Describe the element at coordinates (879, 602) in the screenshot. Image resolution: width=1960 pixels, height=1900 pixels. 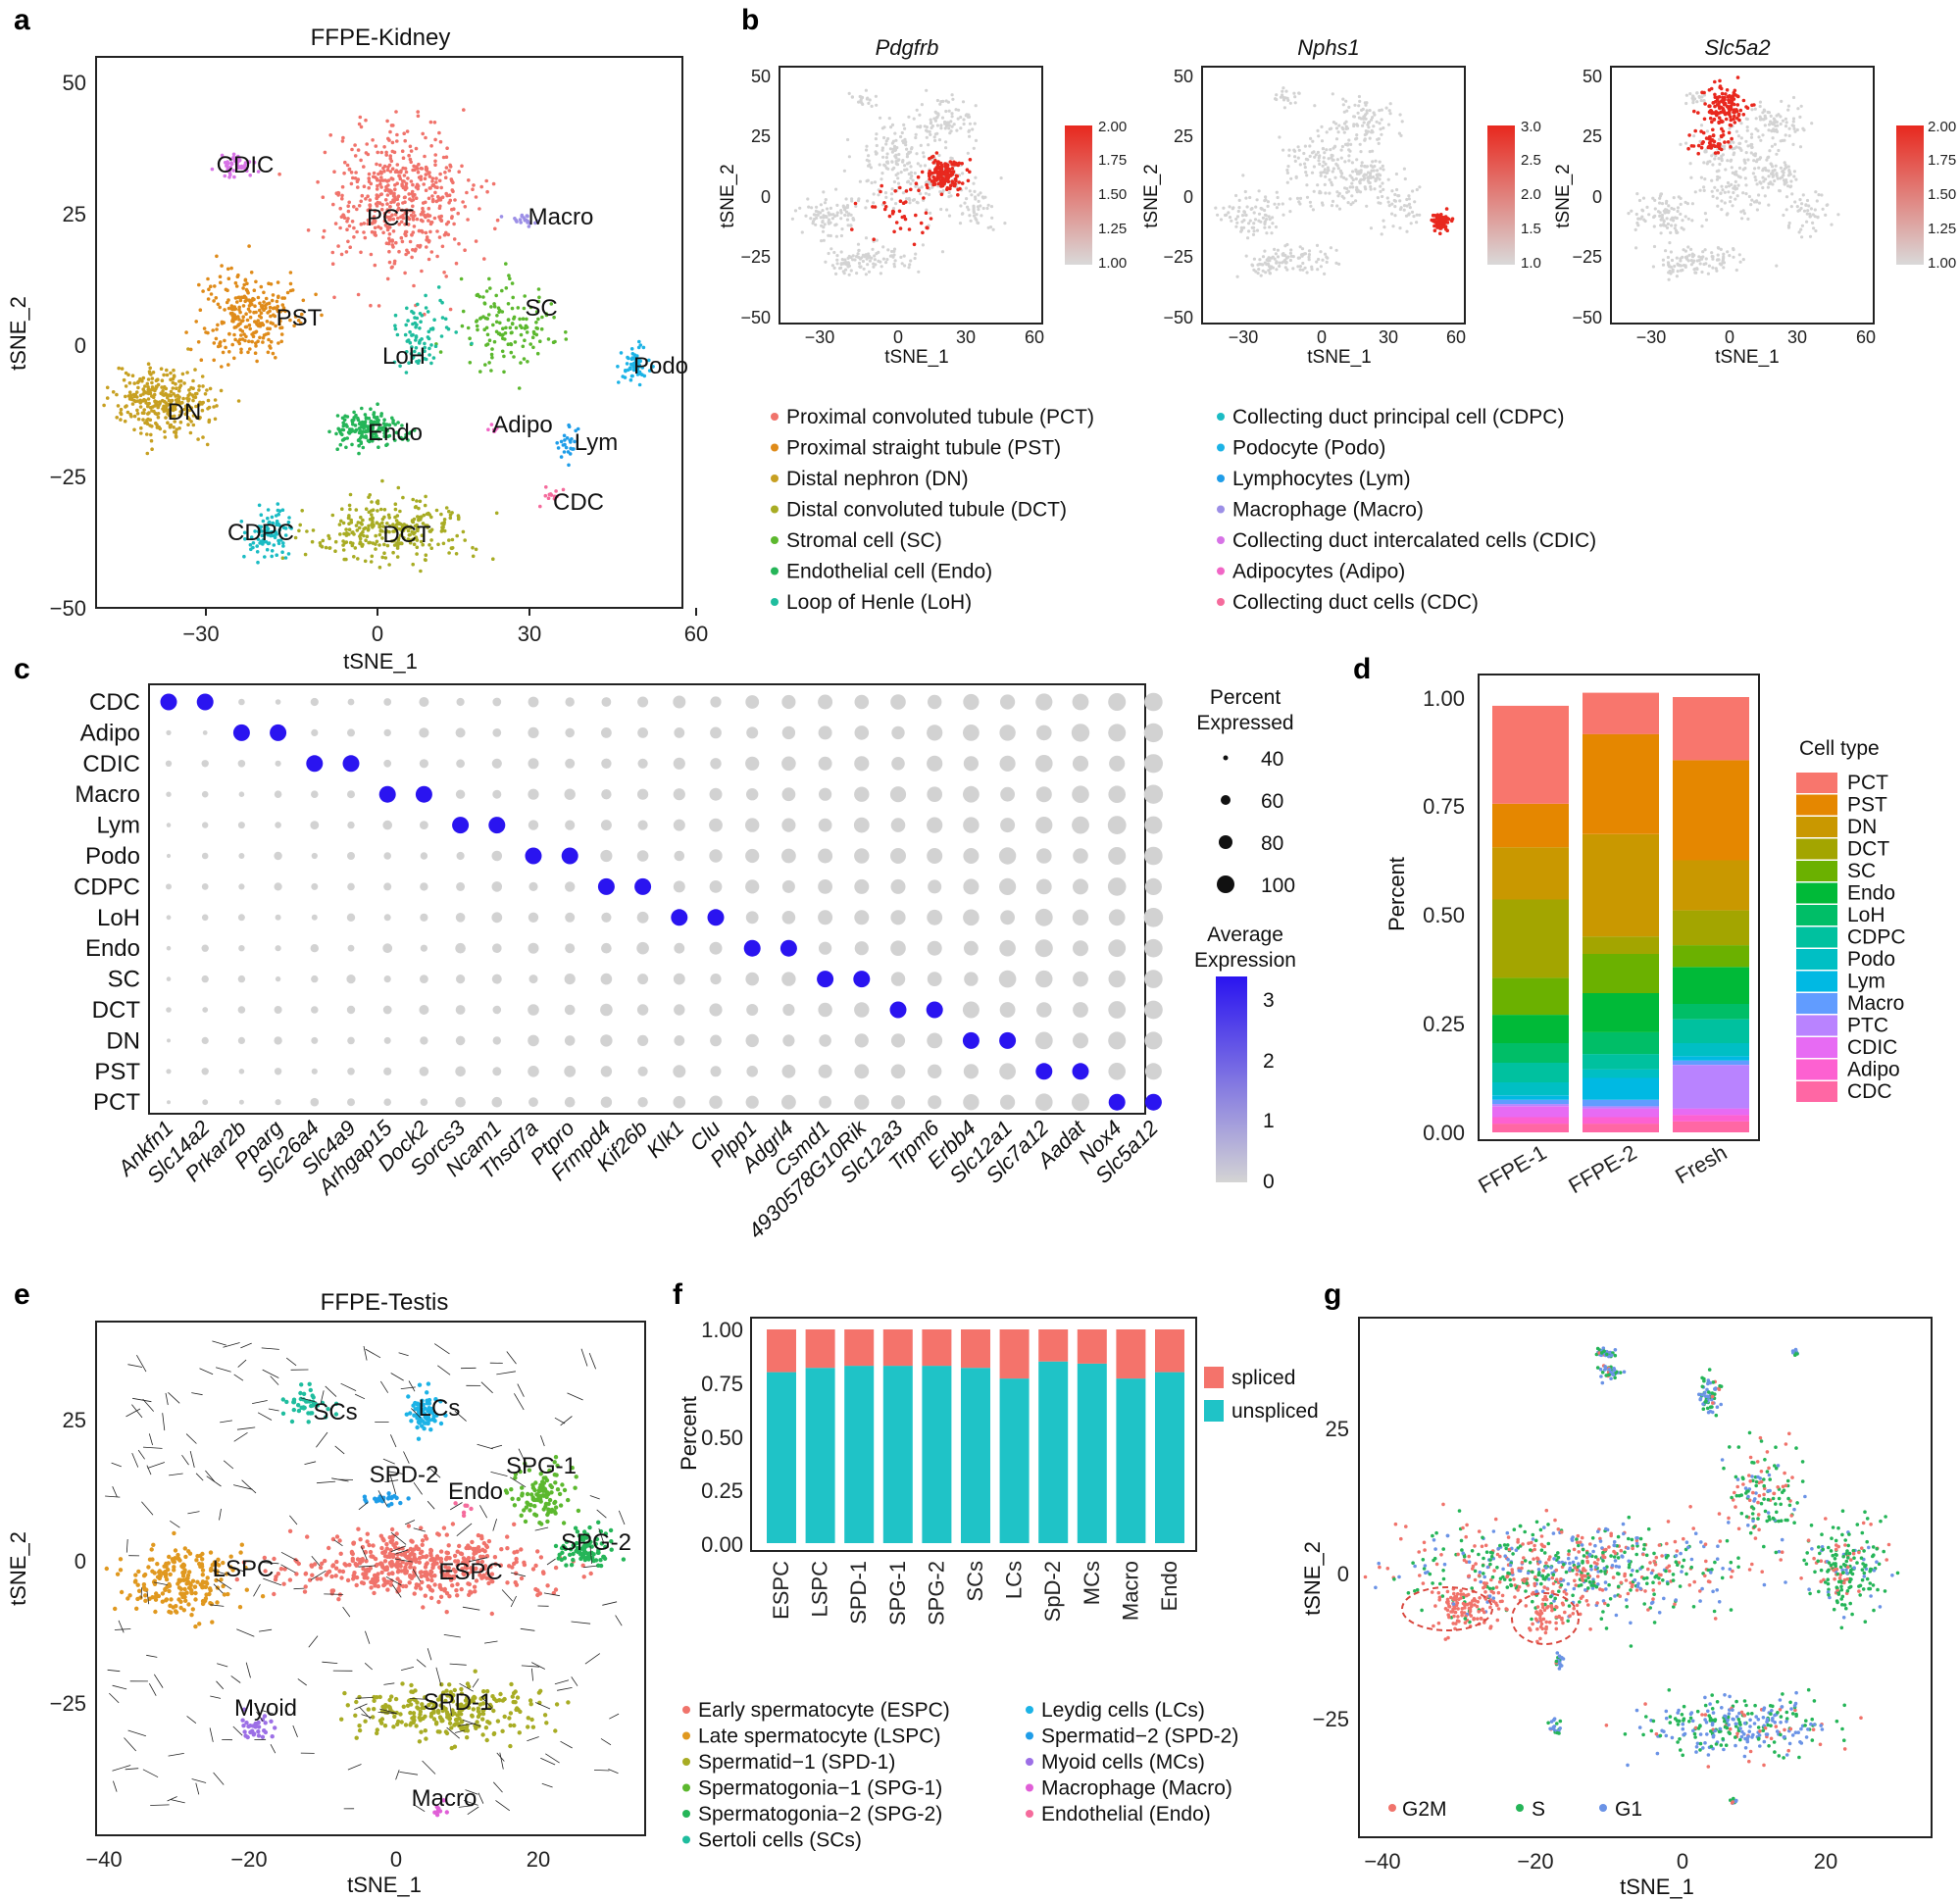
I see `legend-b-item: Loop of Henle (LoH)` at that location.